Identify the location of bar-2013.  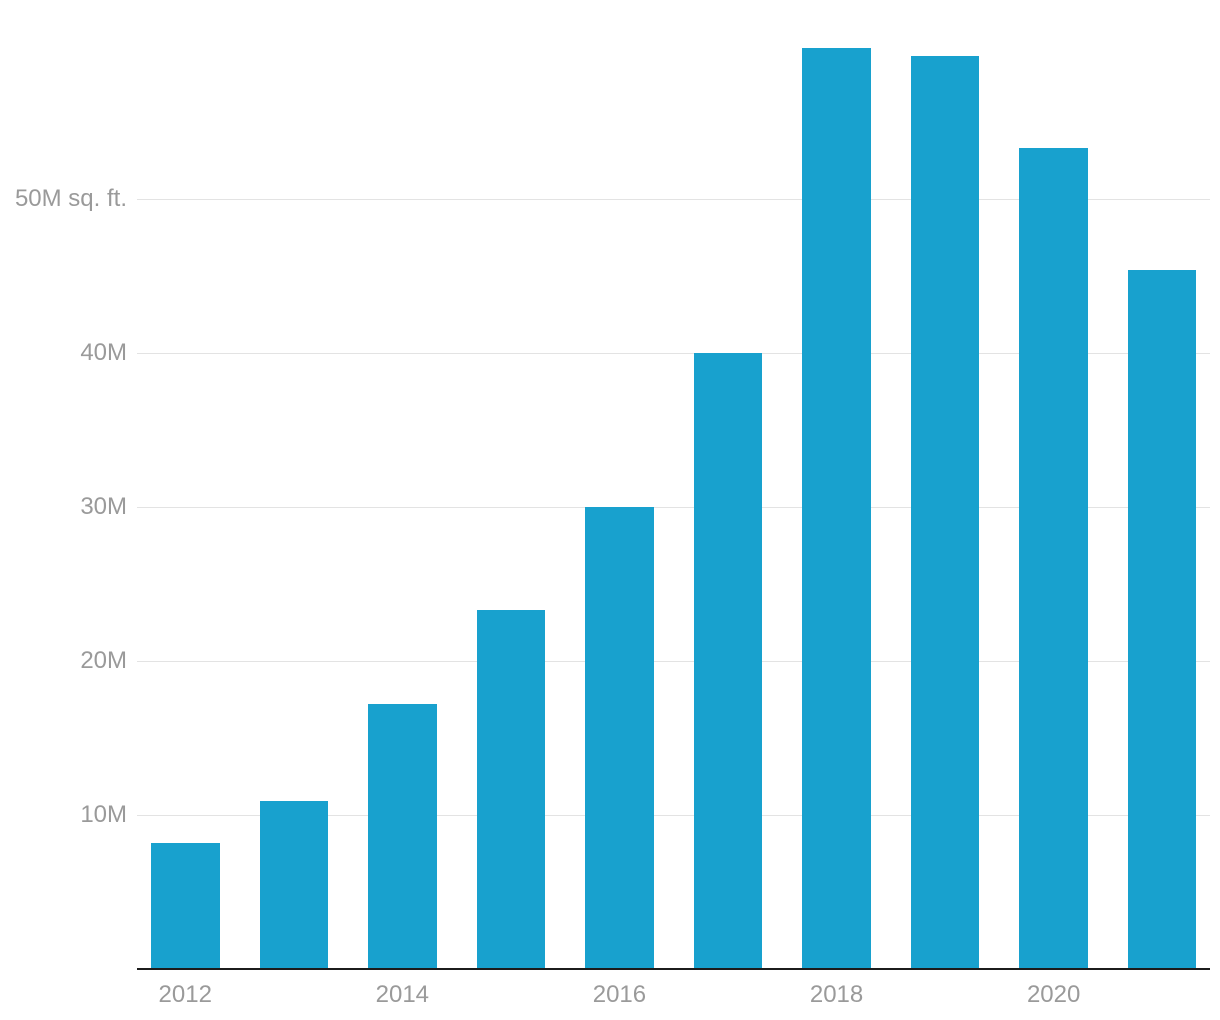
(294, 885).